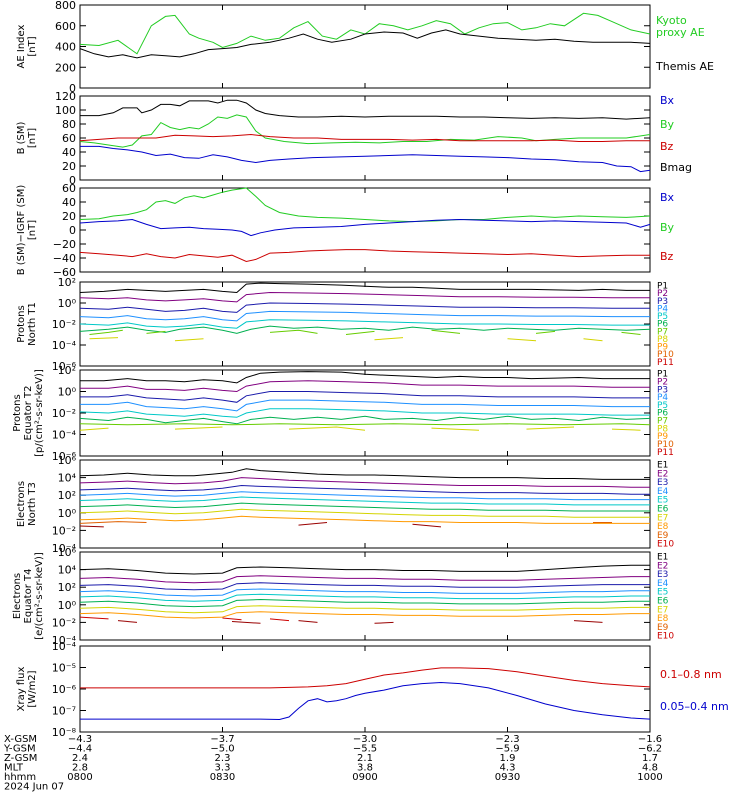  What do you see at coordinates (222, 739) in the screenshot?
I see `orbit-row-value: −3.7` at bounding box center [222, 739].